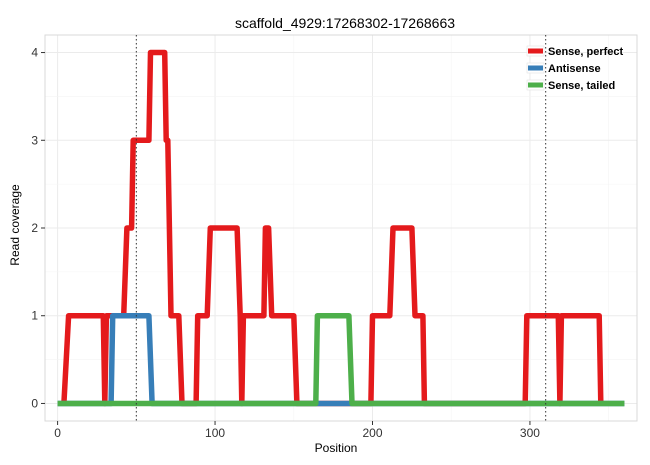 This screenshot has width=650, height=465. I want to click on legend-label: Sense, perfect, so click(586, 52).